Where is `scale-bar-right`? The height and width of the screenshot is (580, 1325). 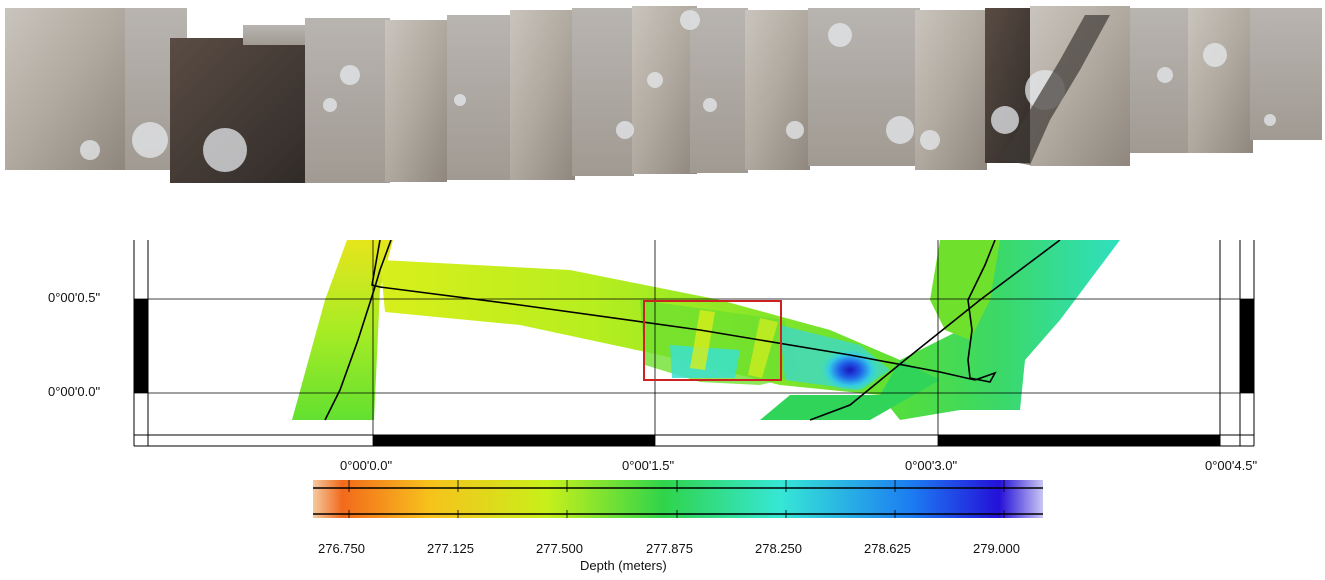 scale-bar-right is located at coordinates (1247, 346).